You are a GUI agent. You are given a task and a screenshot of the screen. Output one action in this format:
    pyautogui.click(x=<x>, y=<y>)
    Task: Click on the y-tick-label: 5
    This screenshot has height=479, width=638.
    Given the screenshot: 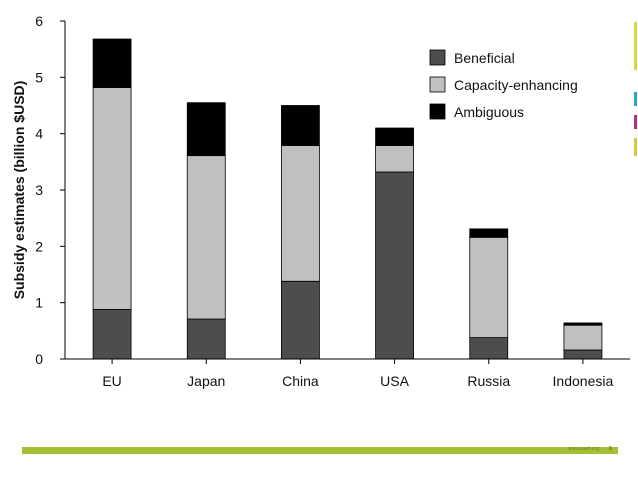 What is the action you would take?
    pyautogui.click(x=39, y=77)
    